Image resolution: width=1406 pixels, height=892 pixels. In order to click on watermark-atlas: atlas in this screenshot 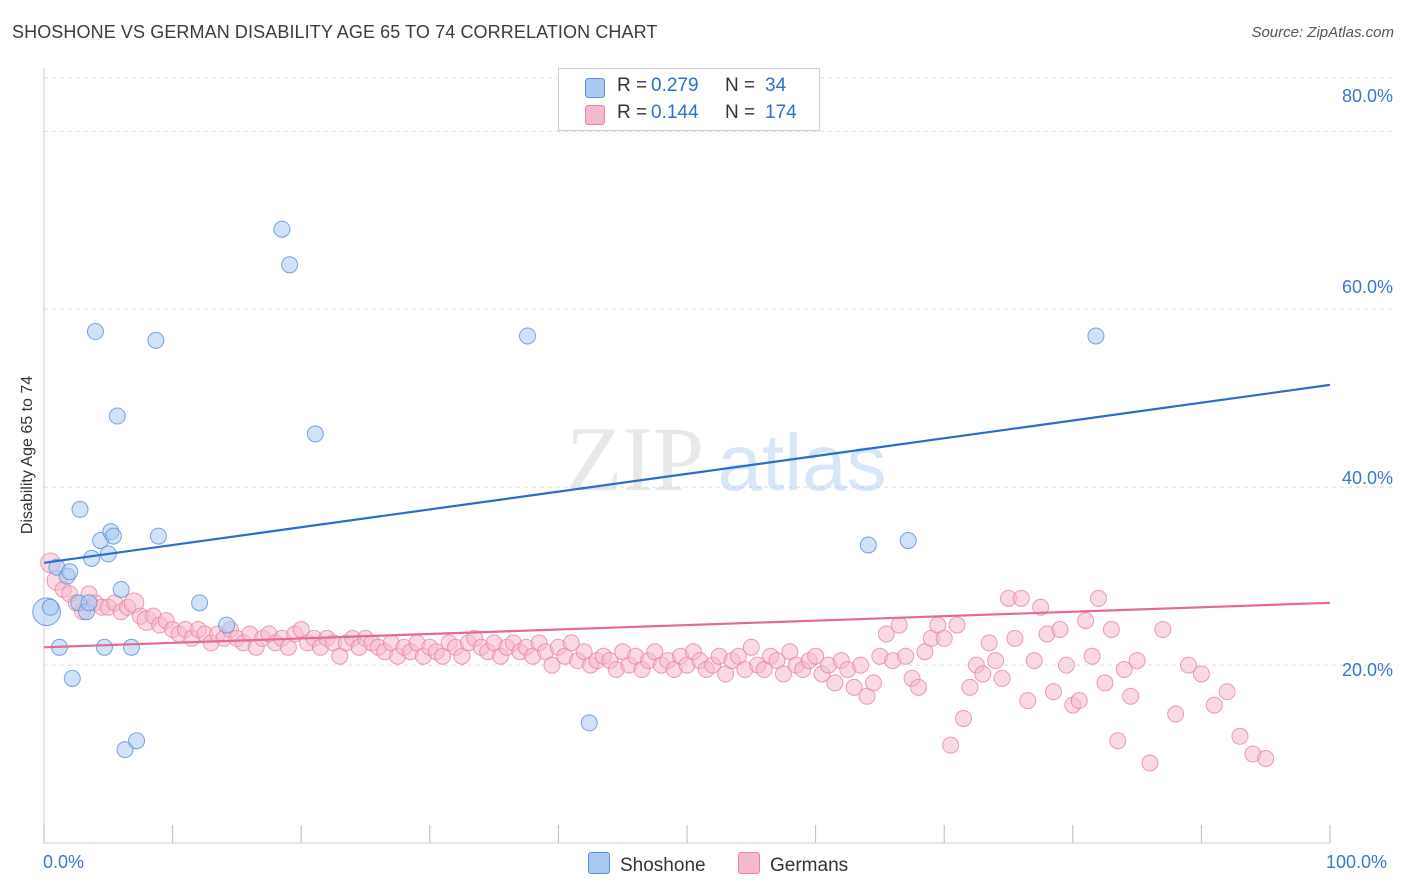, I will do `click(802, 462)`.